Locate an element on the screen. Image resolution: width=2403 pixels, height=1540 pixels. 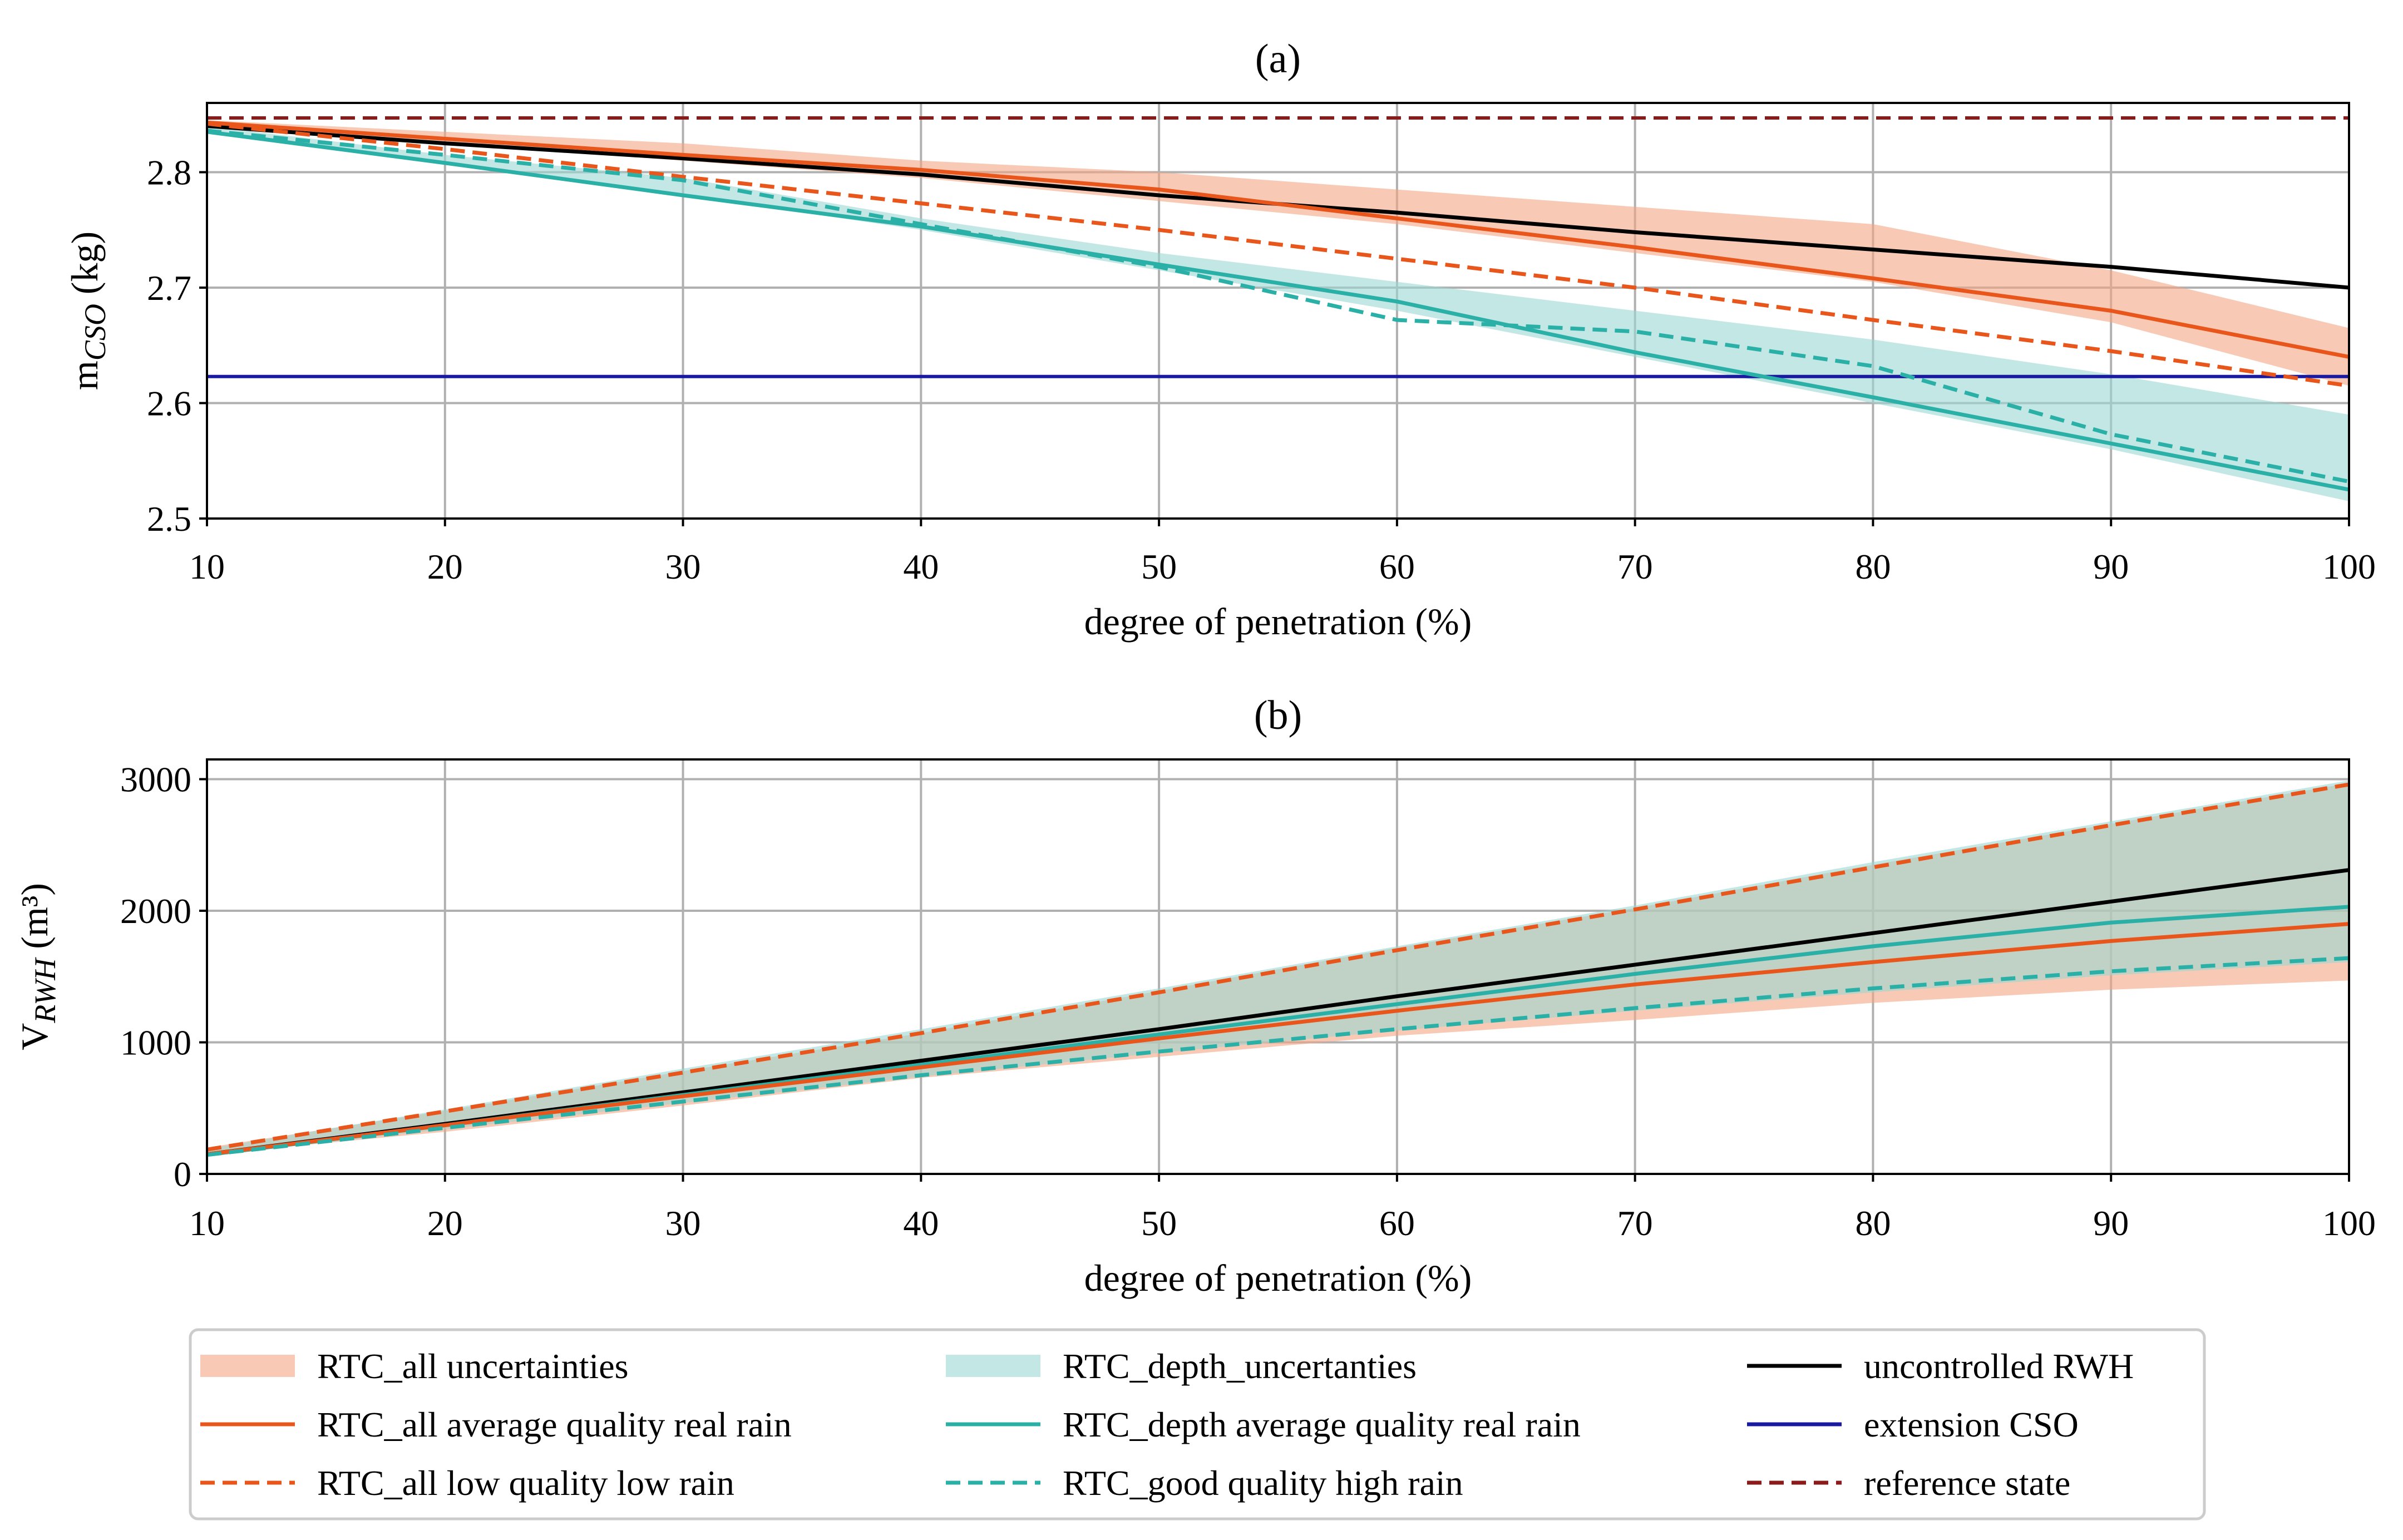
legend-item-rtc-depth-average-quality-real-rain: RTC_depth average quality real rain is located at coordinates (1264, 1424).